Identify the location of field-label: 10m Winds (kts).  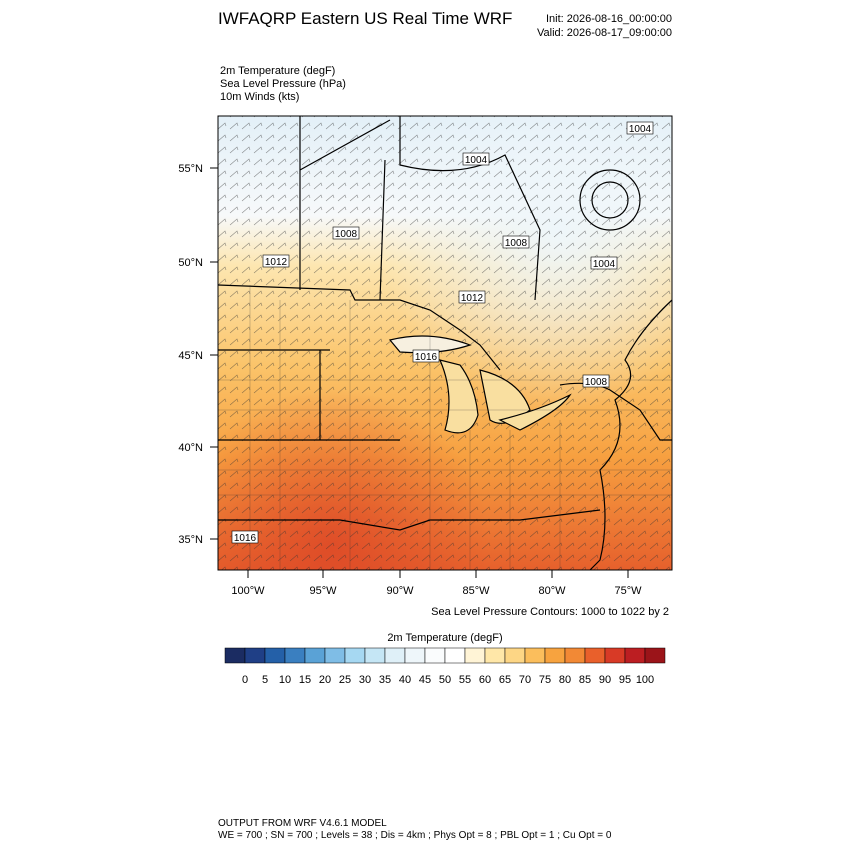
(259, 97).